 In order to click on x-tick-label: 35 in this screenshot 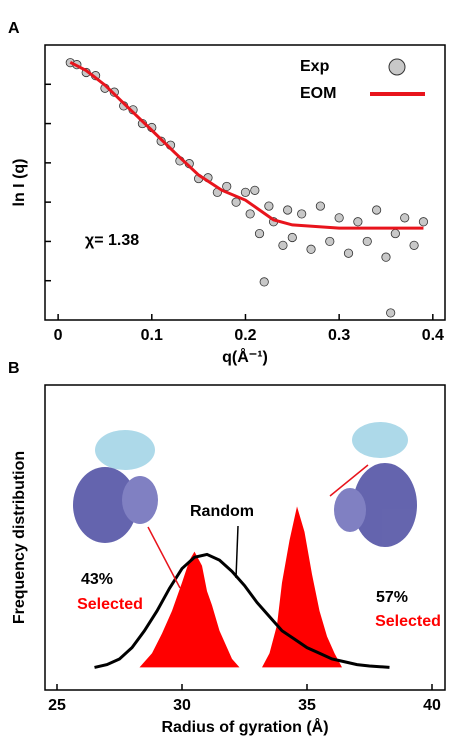, I will do `click(307, 705)`.